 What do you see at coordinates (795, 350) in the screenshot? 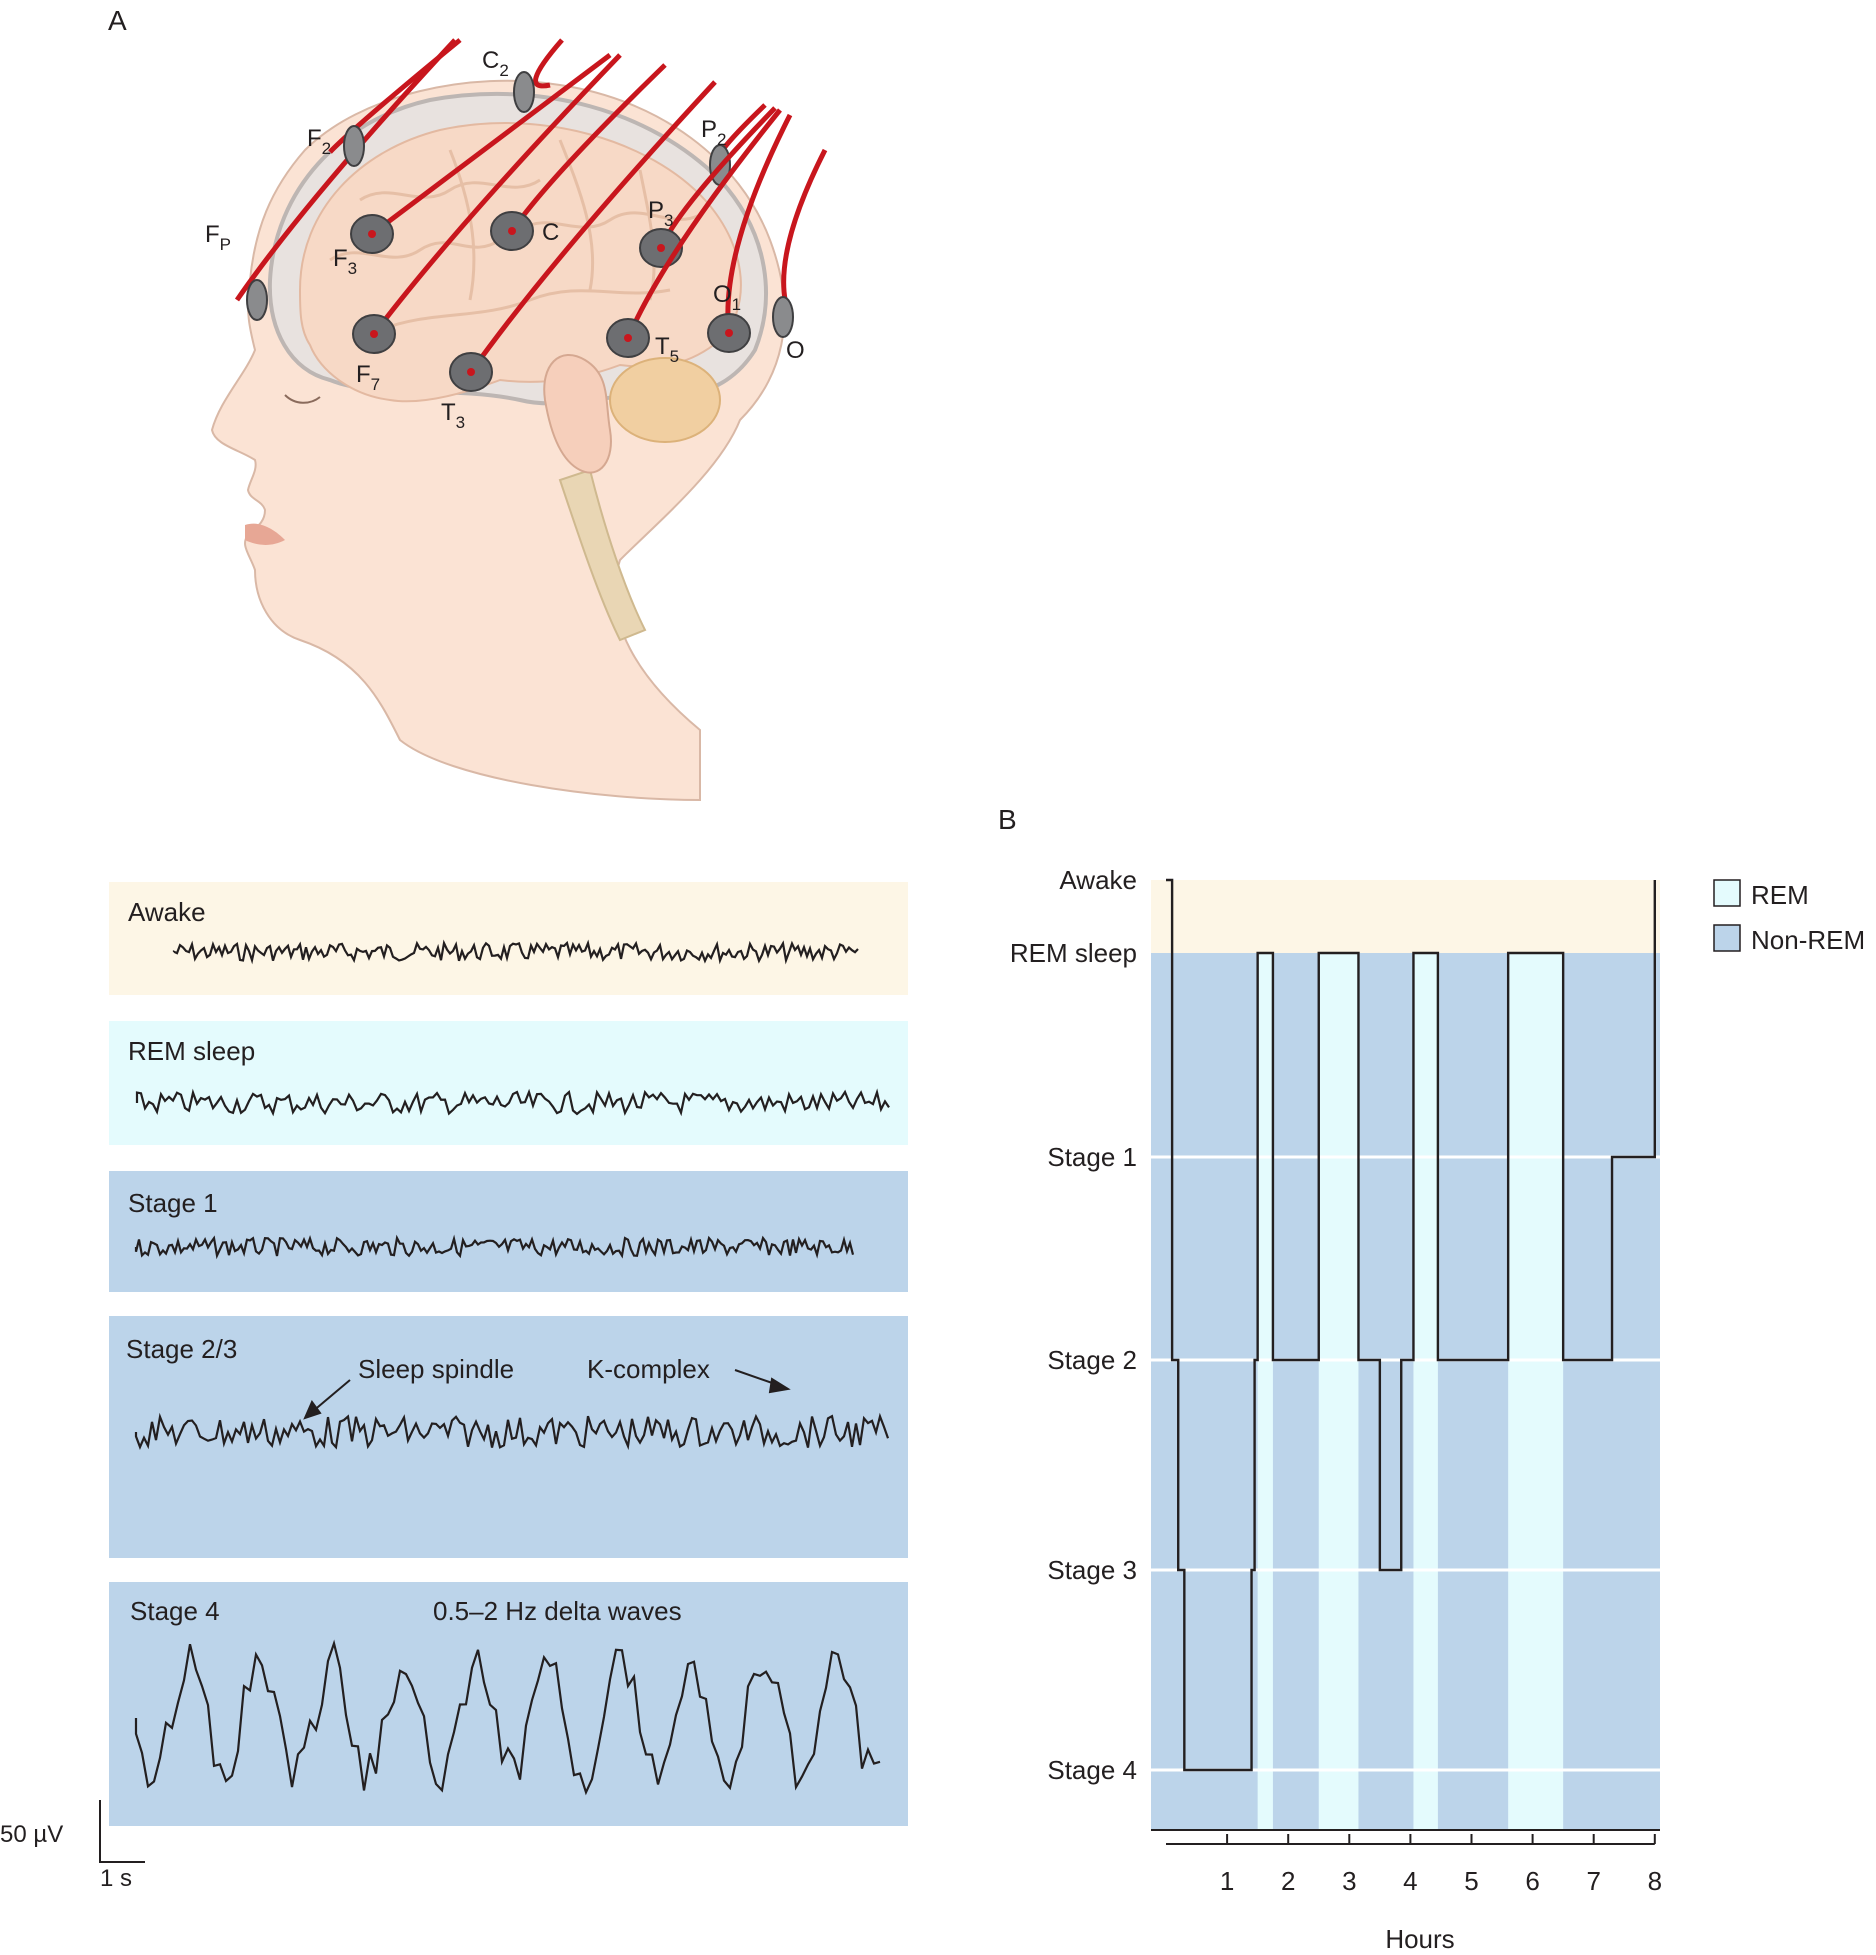
I see `electrode-label-o: O` at bounding box center [795, 350].